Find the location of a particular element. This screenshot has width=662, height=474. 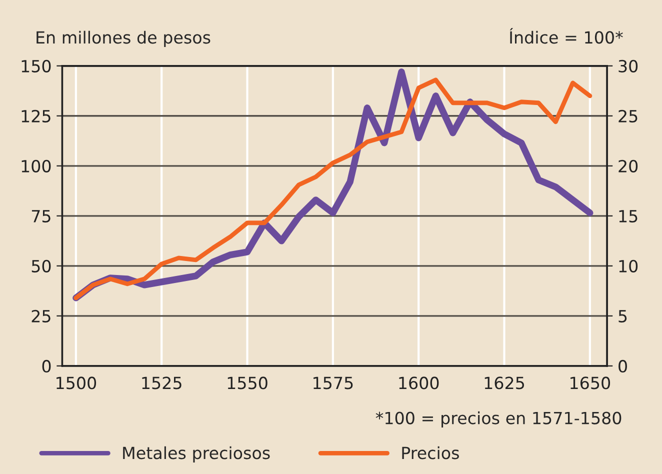

y-tick-label: 75 is located at coordinates (41, 216).